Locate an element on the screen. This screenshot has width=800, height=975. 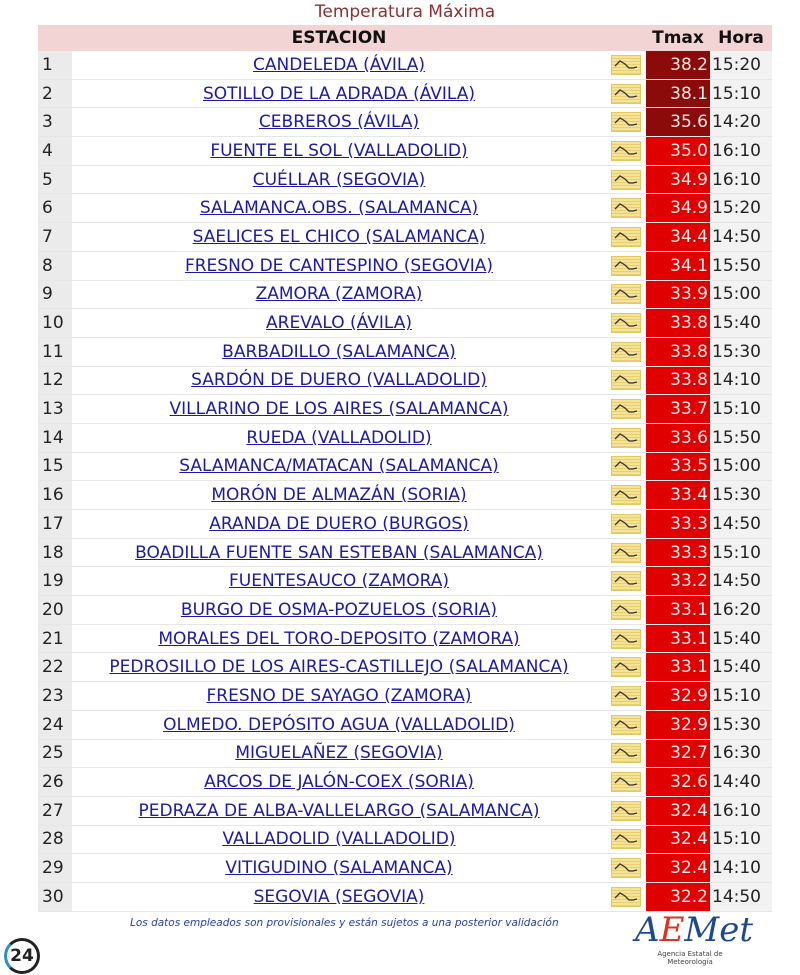
station-link: SALAMANCA.OBS. (SALAMANCA) is located at coordinates (339, 208).